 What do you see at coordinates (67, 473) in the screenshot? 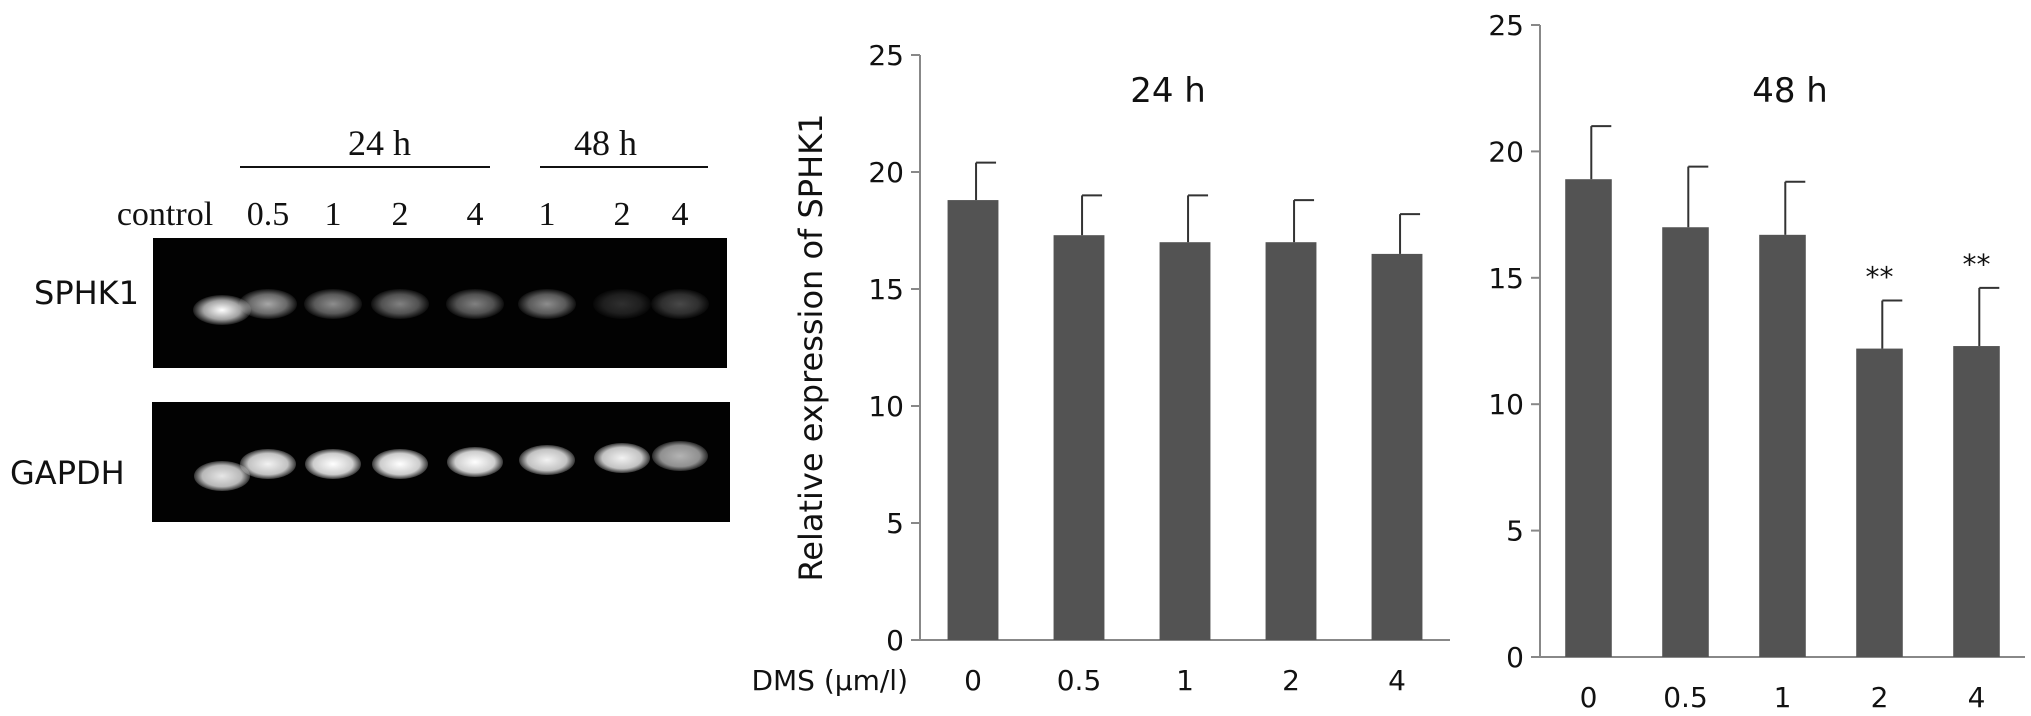
I see `gene-label-gapdh: GAPDH` at bounding box center [67, 473].